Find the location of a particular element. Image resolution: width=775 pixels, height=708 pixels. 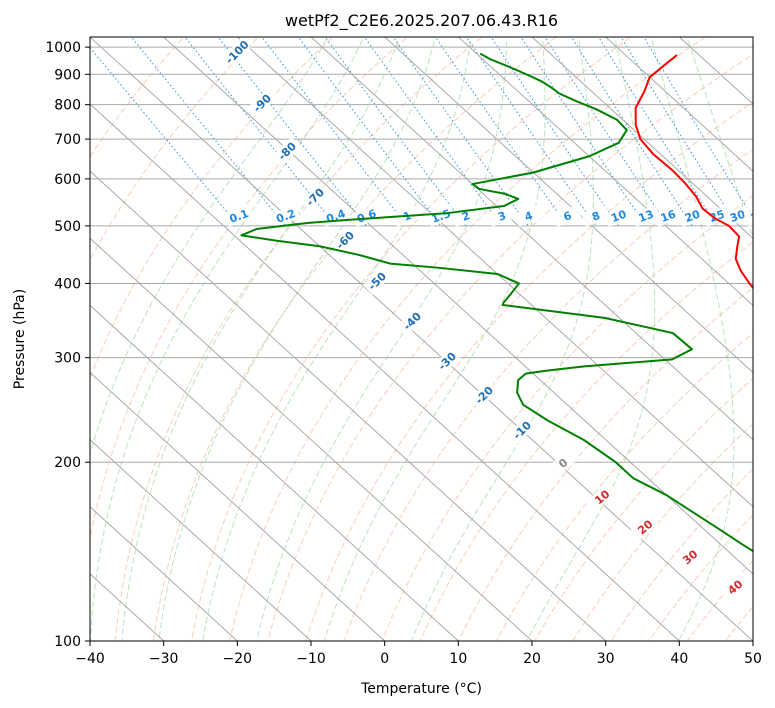

mixing-ratio-label: 25 is located at coordinates (717, 216).